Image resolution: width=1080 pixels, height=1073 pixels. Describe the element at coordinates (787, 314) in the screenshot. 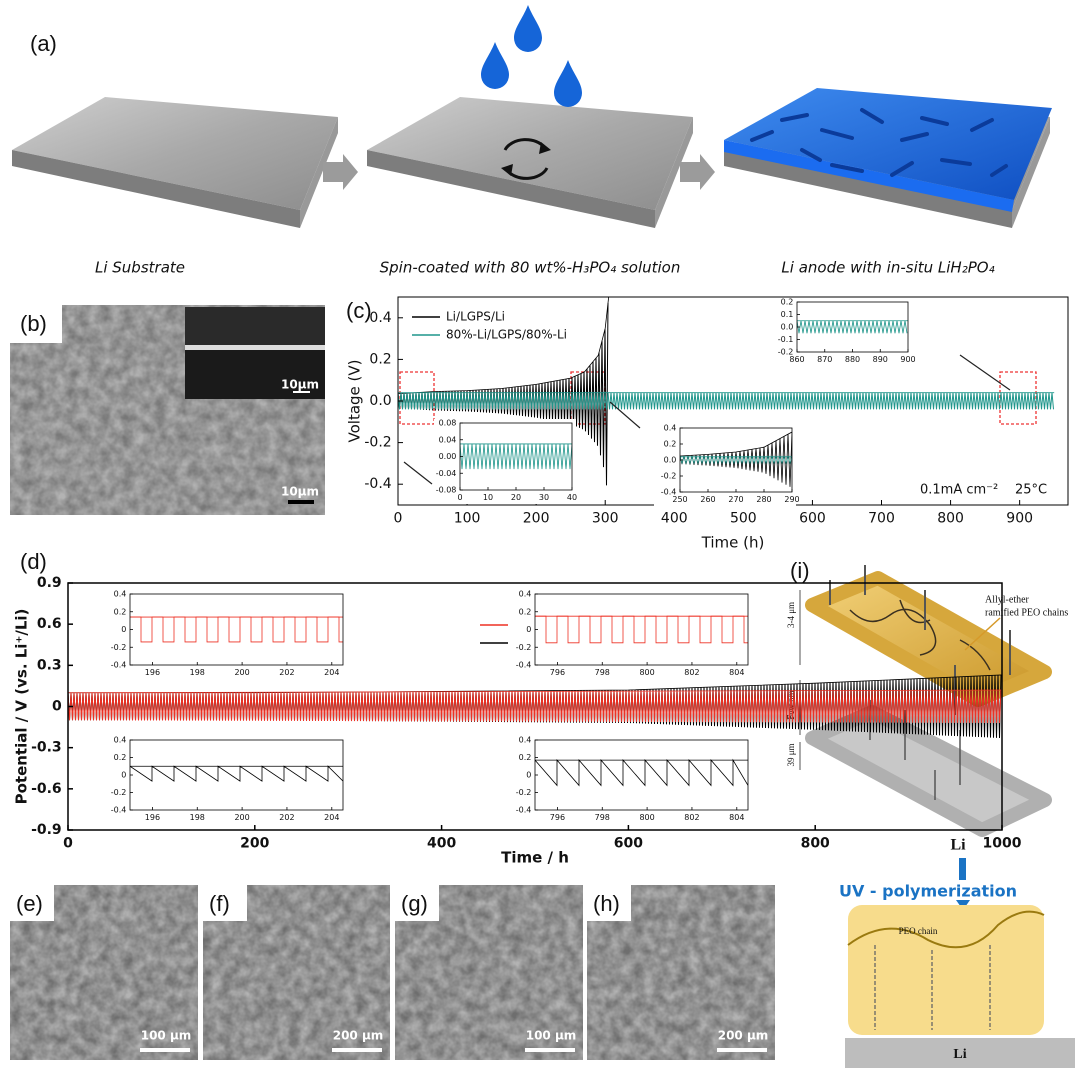

I see `y-tick-label: 0.1` at that location.